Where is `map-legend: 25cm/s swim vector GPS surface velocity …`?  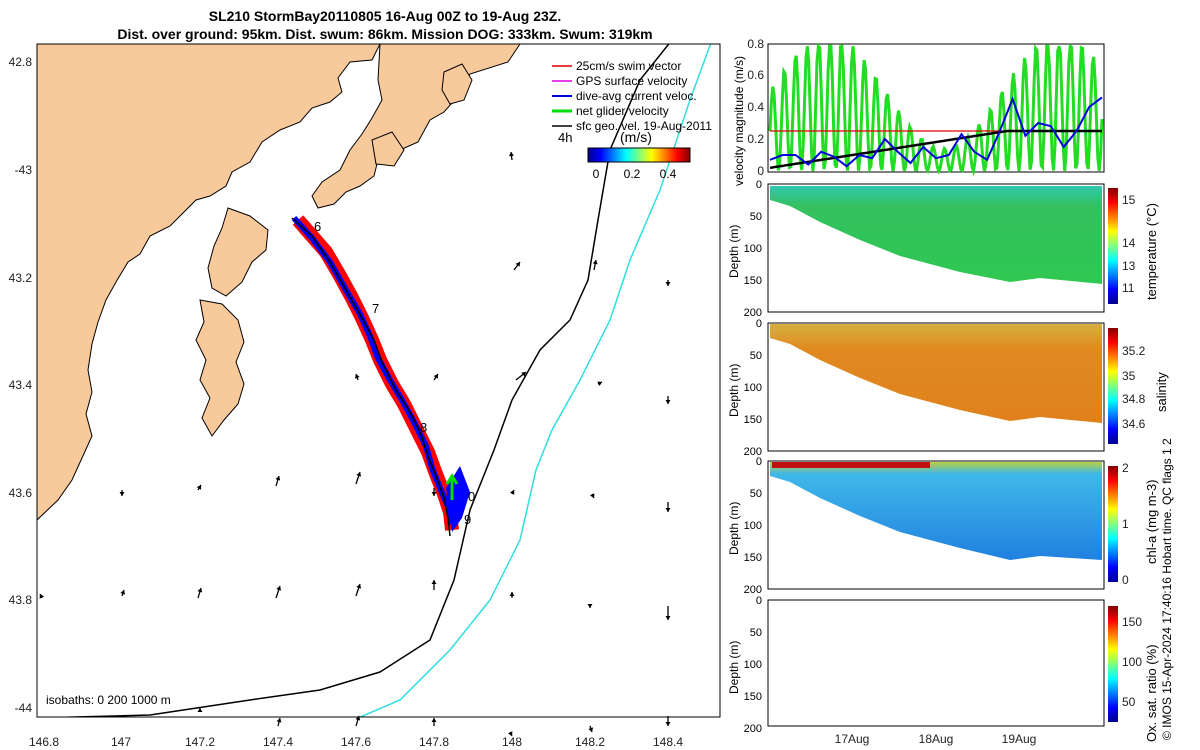
map-legend: 25cm/s swim vector GPS surface velocity … is located at coordinates (632, 102).